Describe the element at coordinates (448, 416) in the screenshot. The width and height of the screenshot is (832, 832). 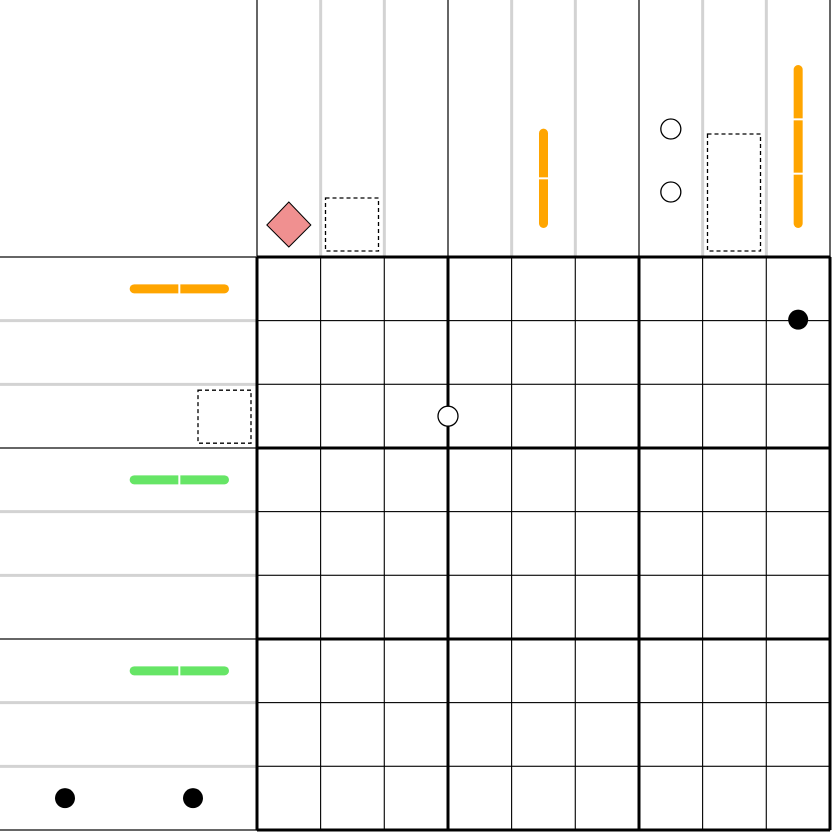
I see `white-circle-marker-icon` at that location.